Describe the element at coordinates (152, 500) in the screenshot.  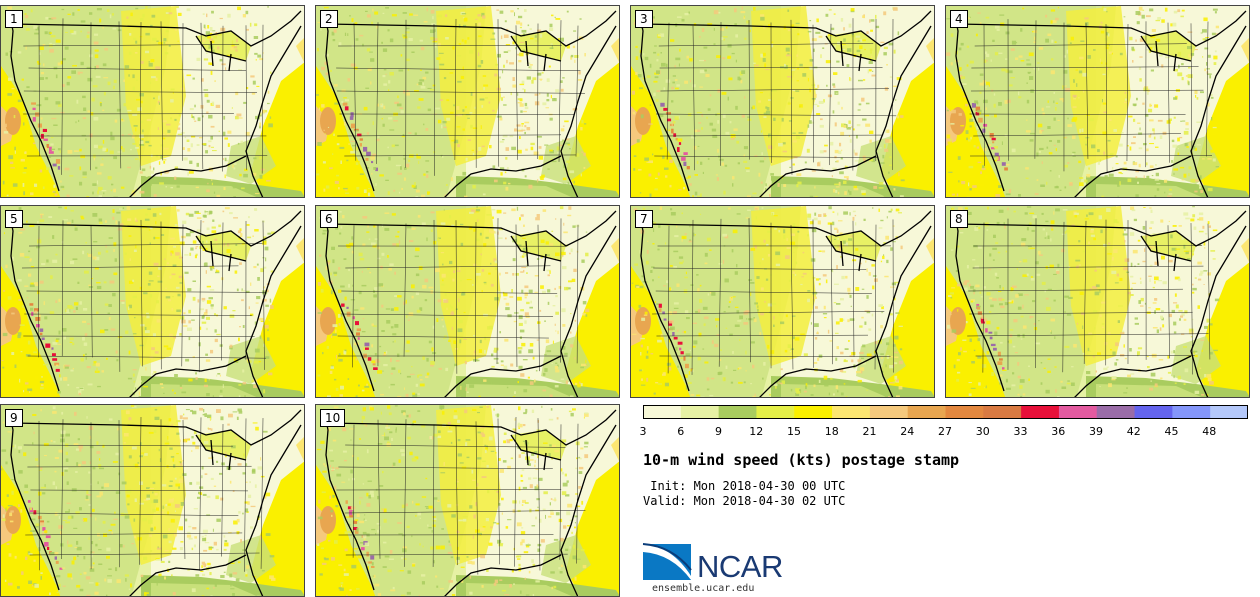
I see `map-panel: 9` at that location.